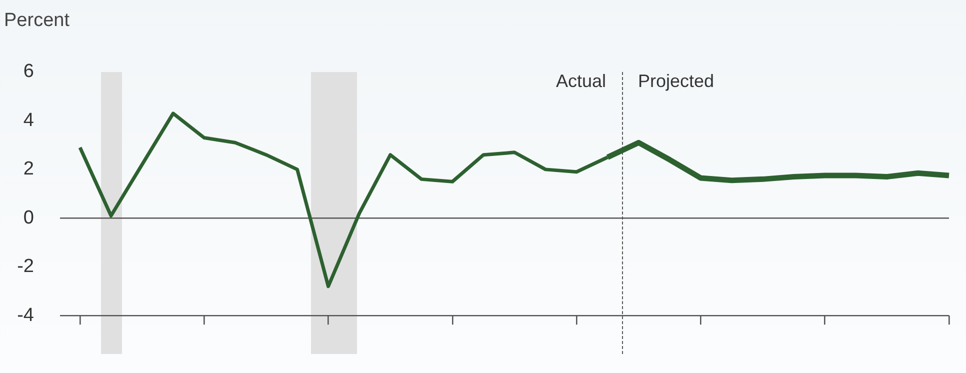 The width and height of the screenshot is (966, 373). Describe the element at coordinates (25, 267) in the screenshot. I see `y-tick-label: -2` at that location.